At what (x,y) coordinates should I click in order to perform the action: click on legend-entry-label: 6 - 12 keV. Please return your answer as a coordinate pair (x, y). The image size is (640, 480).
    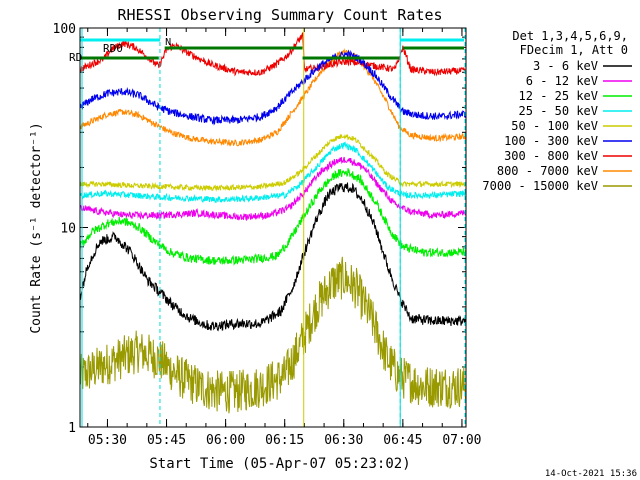
    Looking at the image, I should click on (562, 81).